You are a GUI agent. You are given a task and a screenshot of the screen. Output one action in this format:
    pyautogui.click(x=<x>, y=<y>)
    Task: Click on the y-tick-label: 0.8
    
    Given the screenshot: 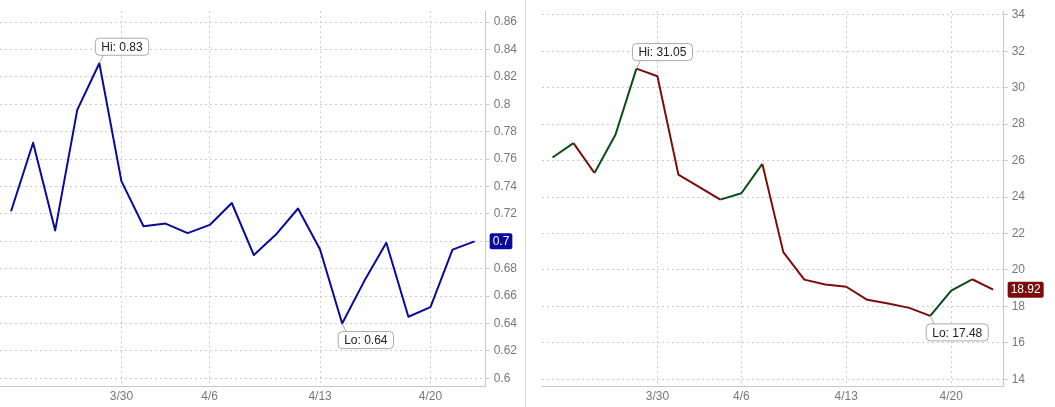 What is the action you would take?
    pyautogui.click(x=502, y=103)
    